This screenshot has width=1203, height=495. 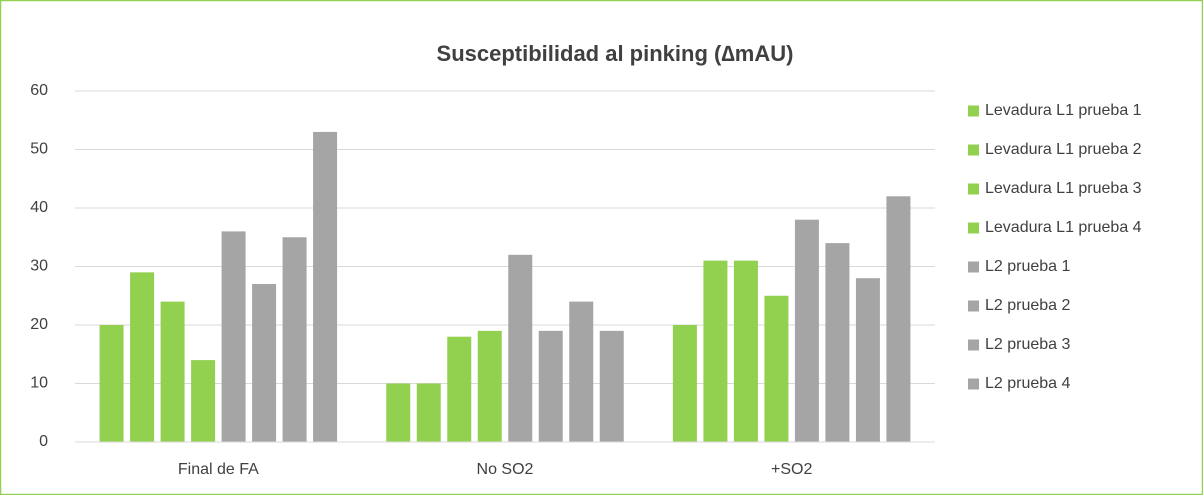 What do you see at coordinates (1028, 266) in the screenshot?
I see `legend-label: L2 prueba 1` at bounding box center [1028, 266].